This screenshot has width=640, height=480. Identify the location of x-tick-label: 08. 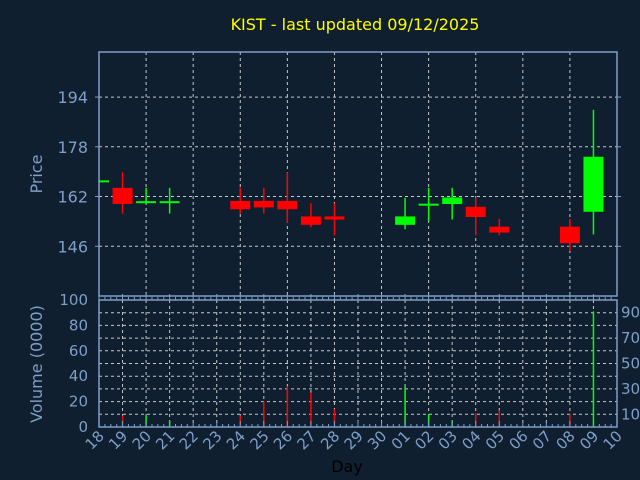
(566, 440).